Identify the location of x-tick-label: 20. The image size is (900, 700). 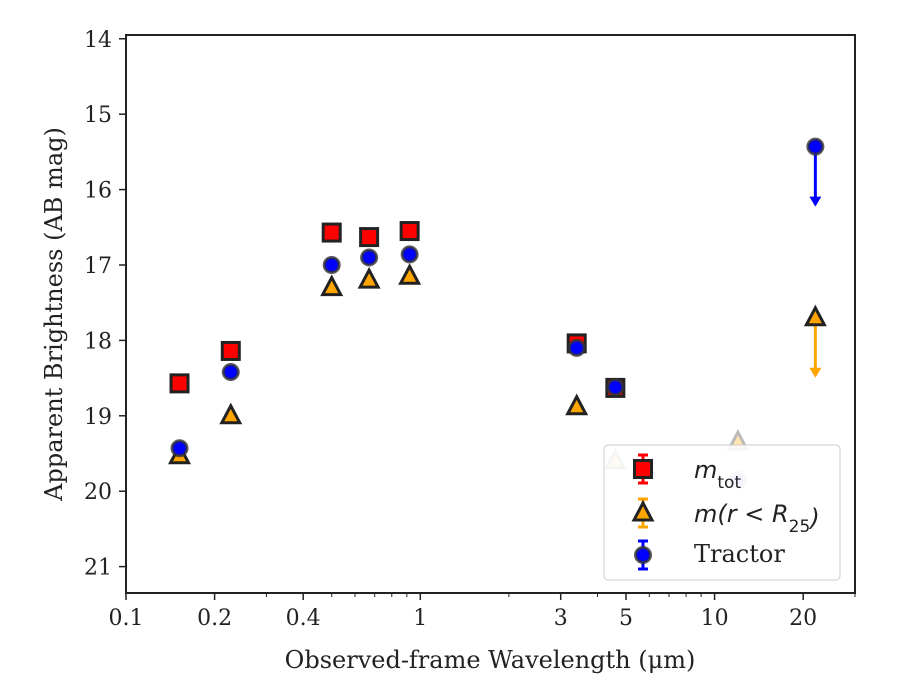
(803, 618).